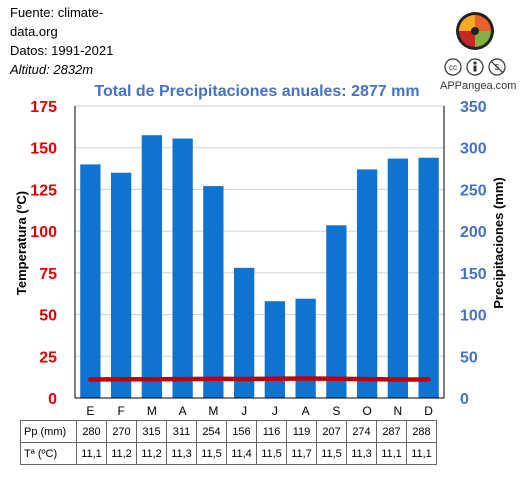  I want to click on right-tick-label: 300, so click(473, 149).